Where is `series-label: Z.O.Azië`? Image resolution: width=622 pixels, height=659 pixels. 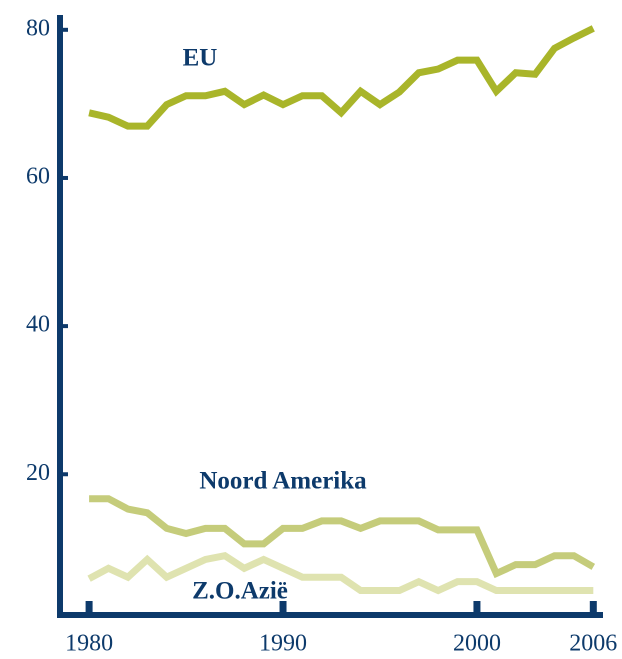
series-label: Z.O.Azië is located at coordinates (240, 591).